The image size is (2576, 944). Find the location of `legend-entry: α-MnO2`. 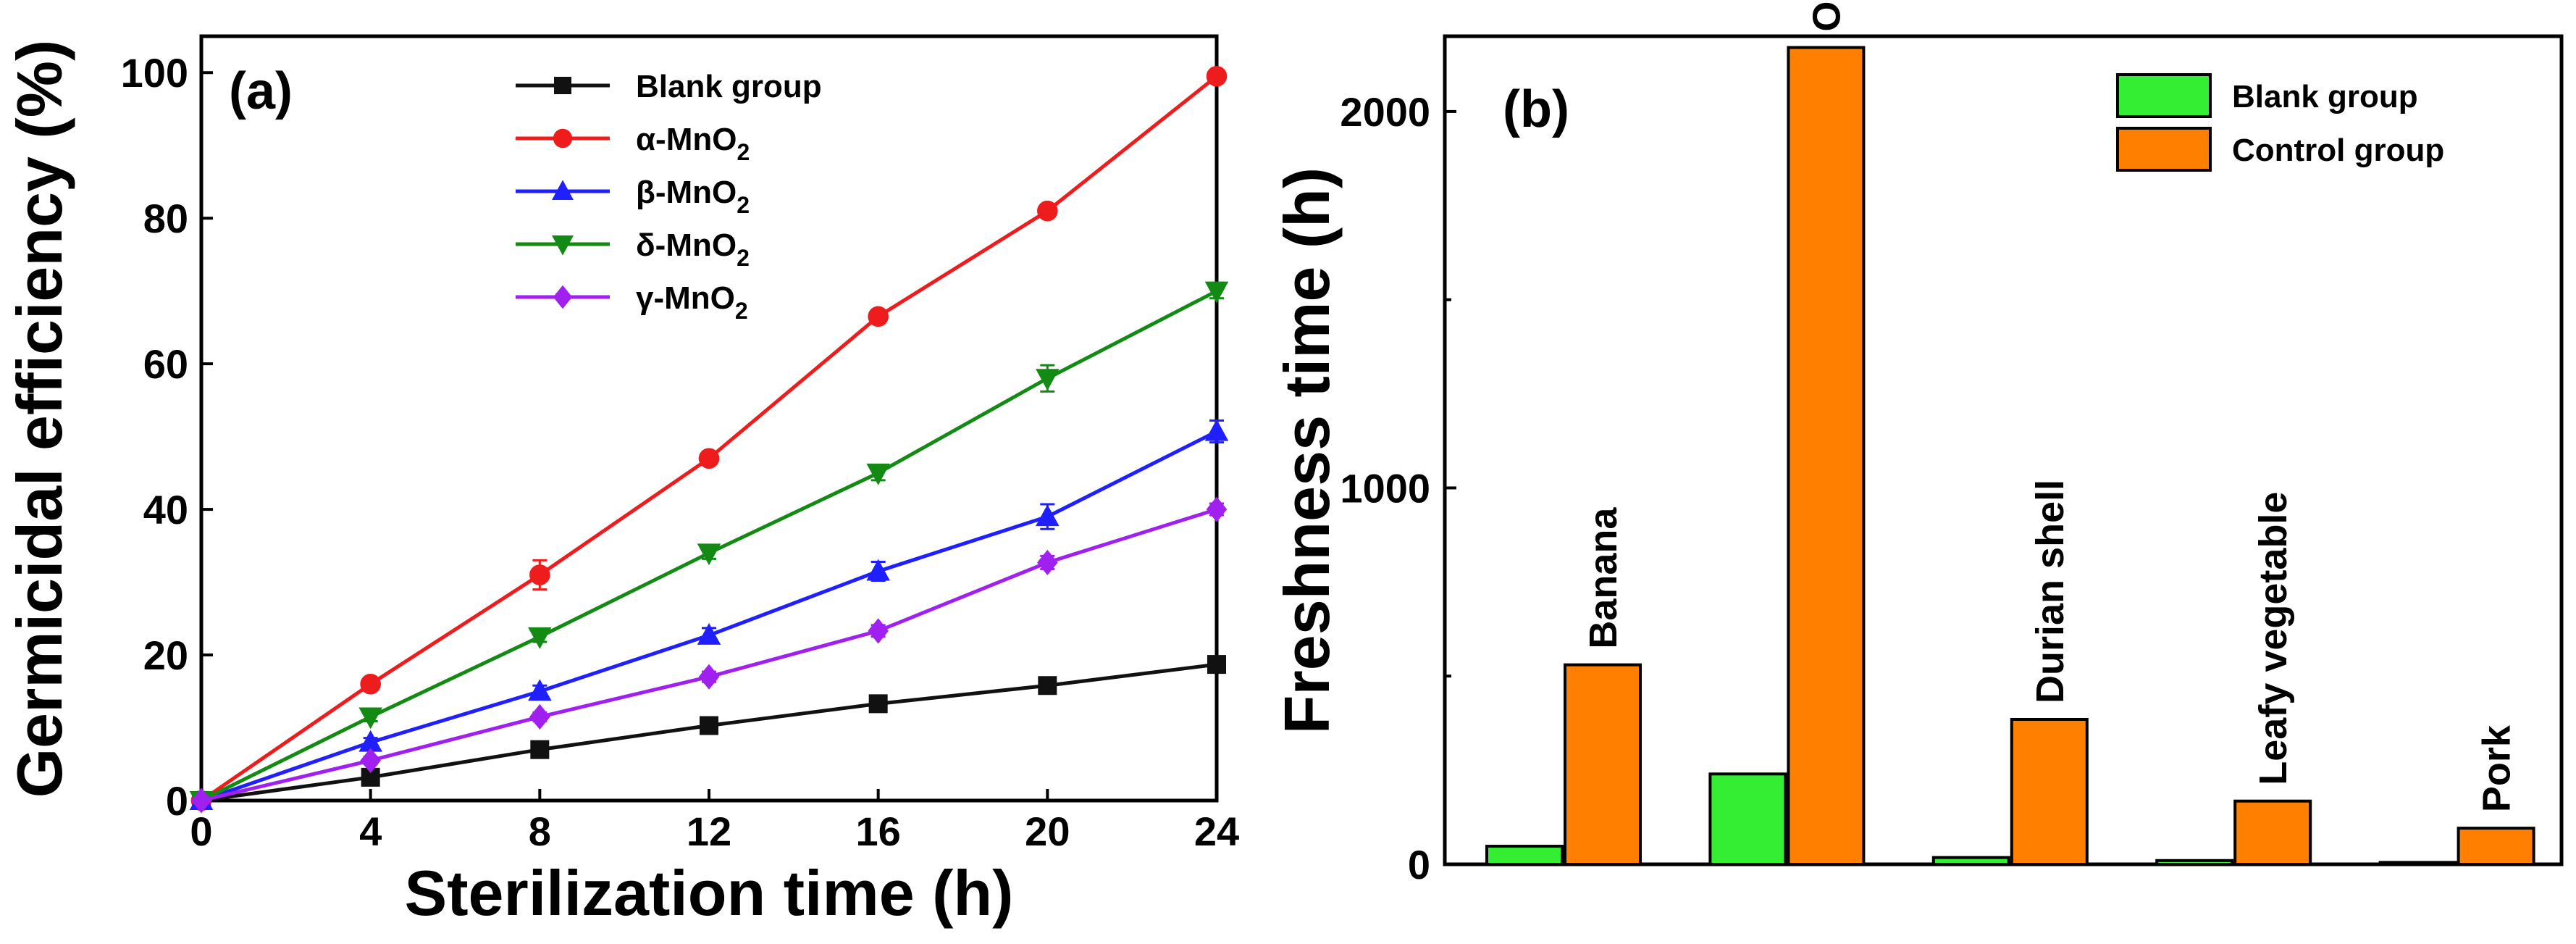

legend-entry: α-MnO2 is located at coordinates (633, 144).